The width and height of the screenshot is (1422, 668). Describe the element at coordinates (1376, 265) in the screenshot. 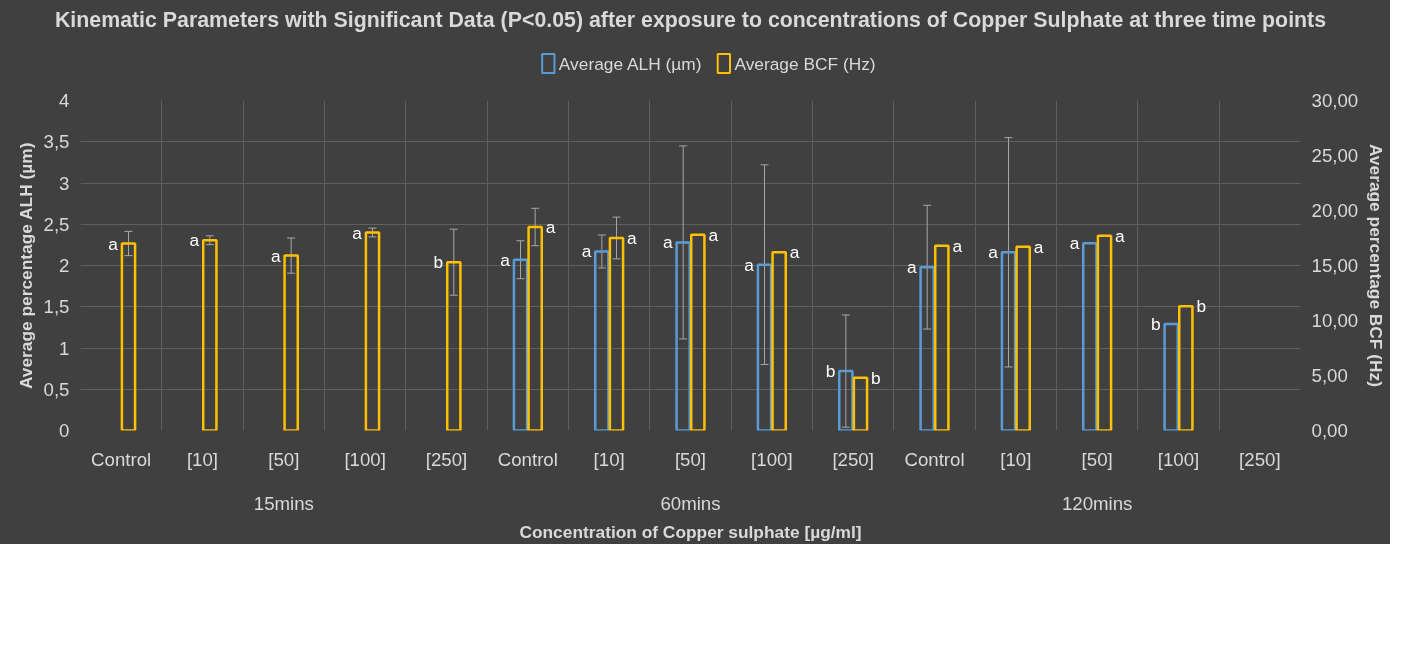

I see `y2-axis-title: Average percentage BCF (Hz)` at that location.